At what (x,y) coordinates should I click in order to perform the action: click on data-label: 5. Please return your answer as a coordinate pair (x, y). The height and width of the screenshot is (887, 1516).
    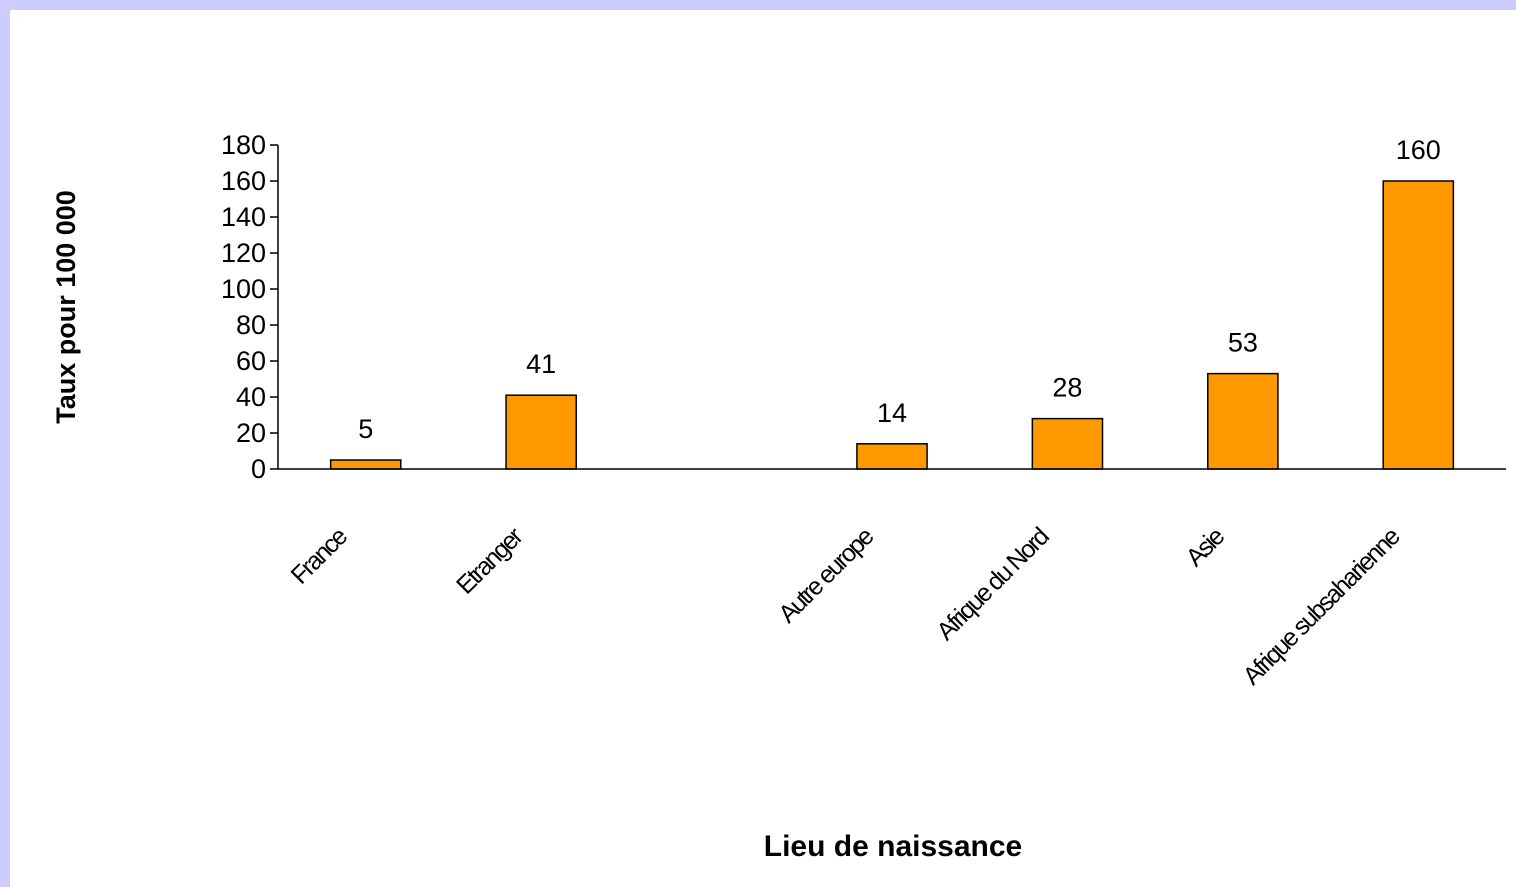
    Looking at the image, I should click on (365, 429).